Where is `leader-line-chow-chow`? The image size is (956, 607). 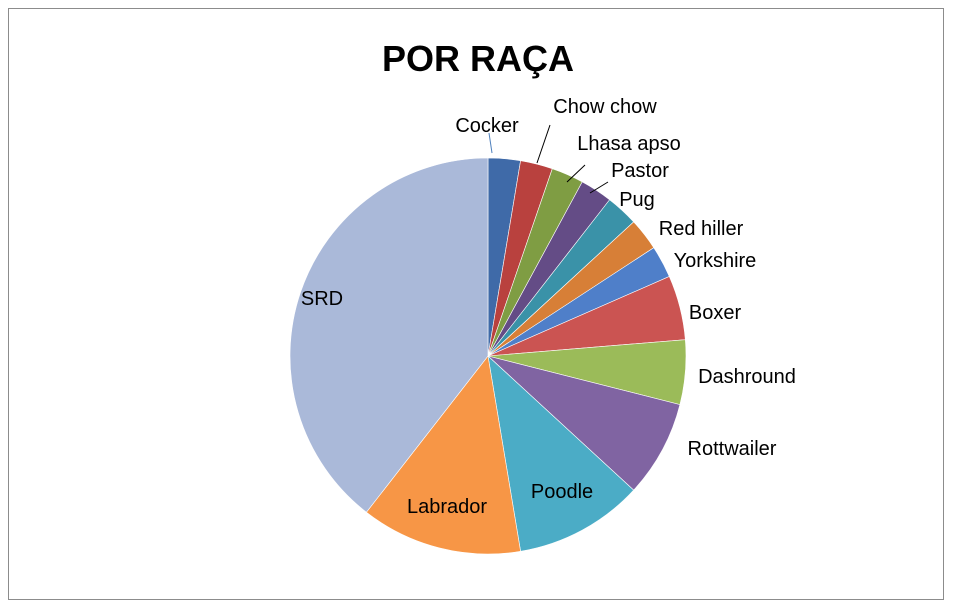
leader-line-chow-chow is located at coordinates (543, 144).